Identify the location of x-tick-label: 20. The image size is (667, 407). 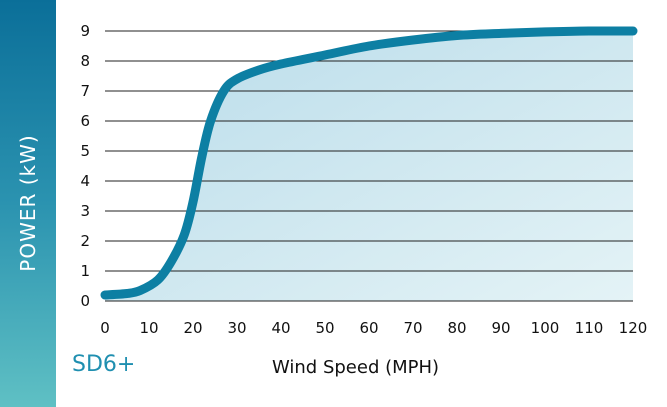
(192, 328).